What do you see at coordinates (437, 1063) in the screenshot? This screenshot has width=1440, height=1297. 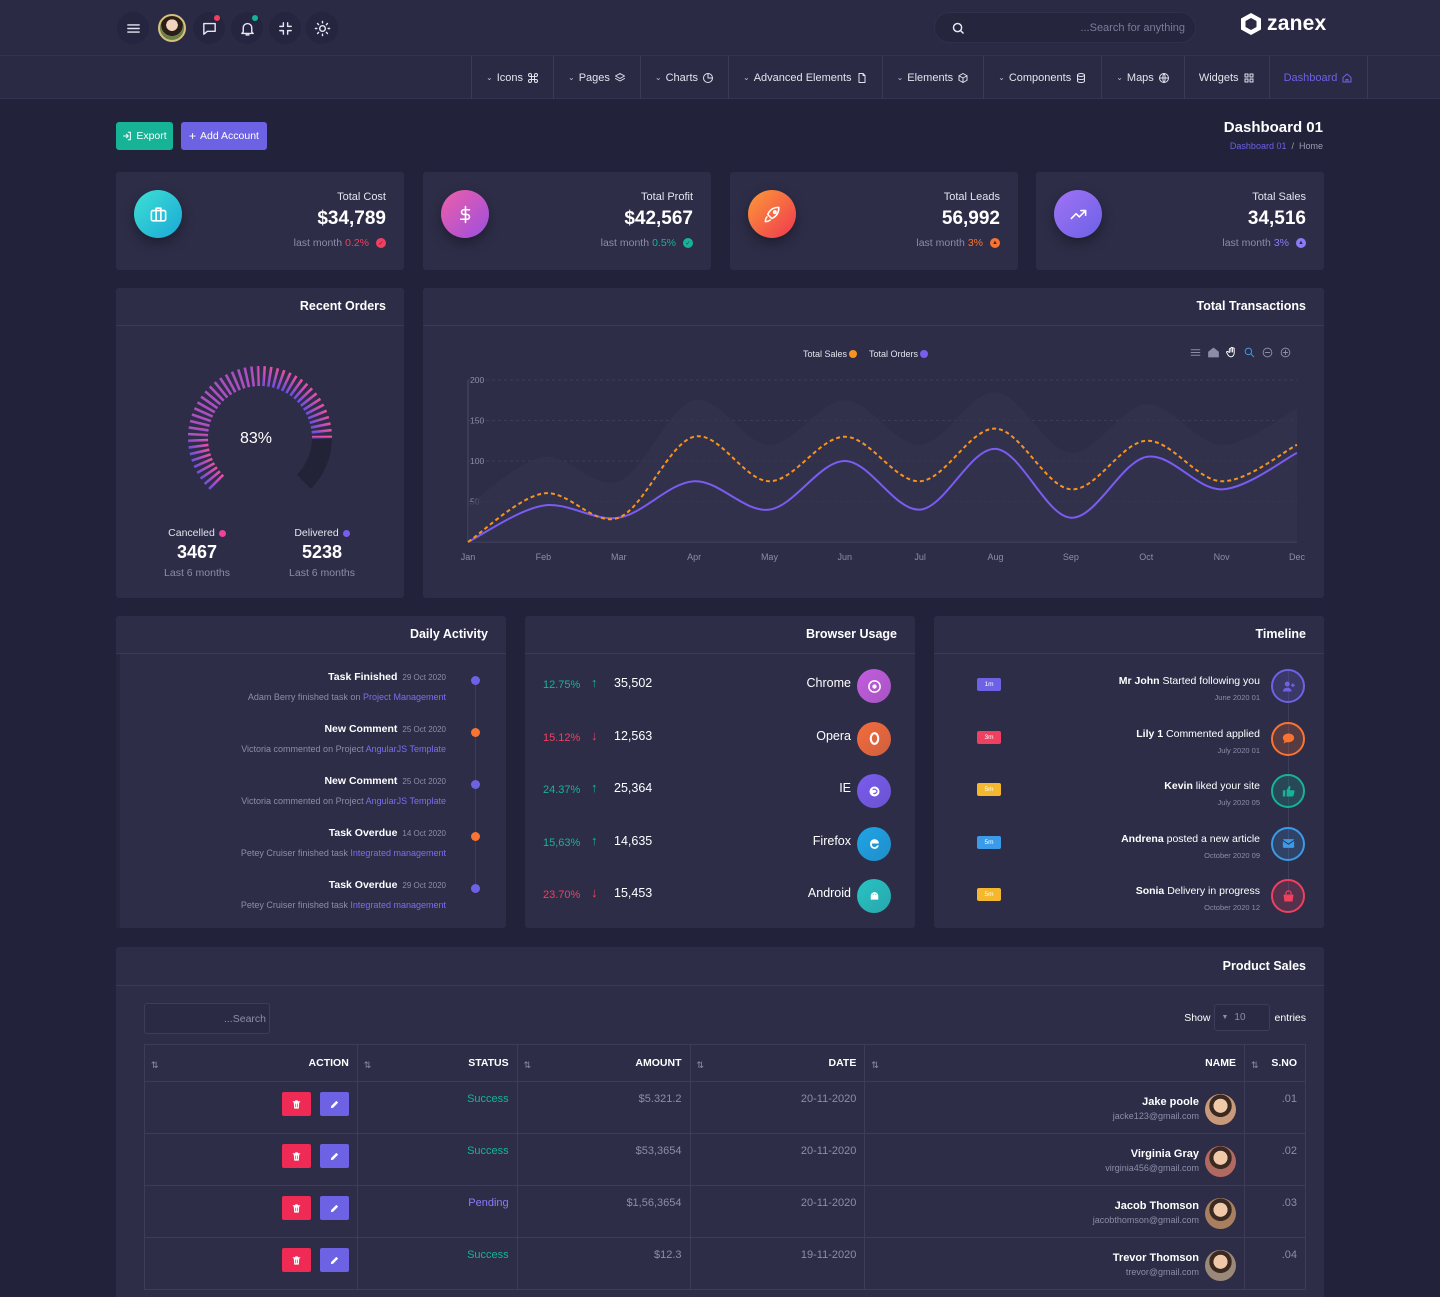 I see `column-header-status: ⇅ STATUS` at bounding box center [437, 1063].